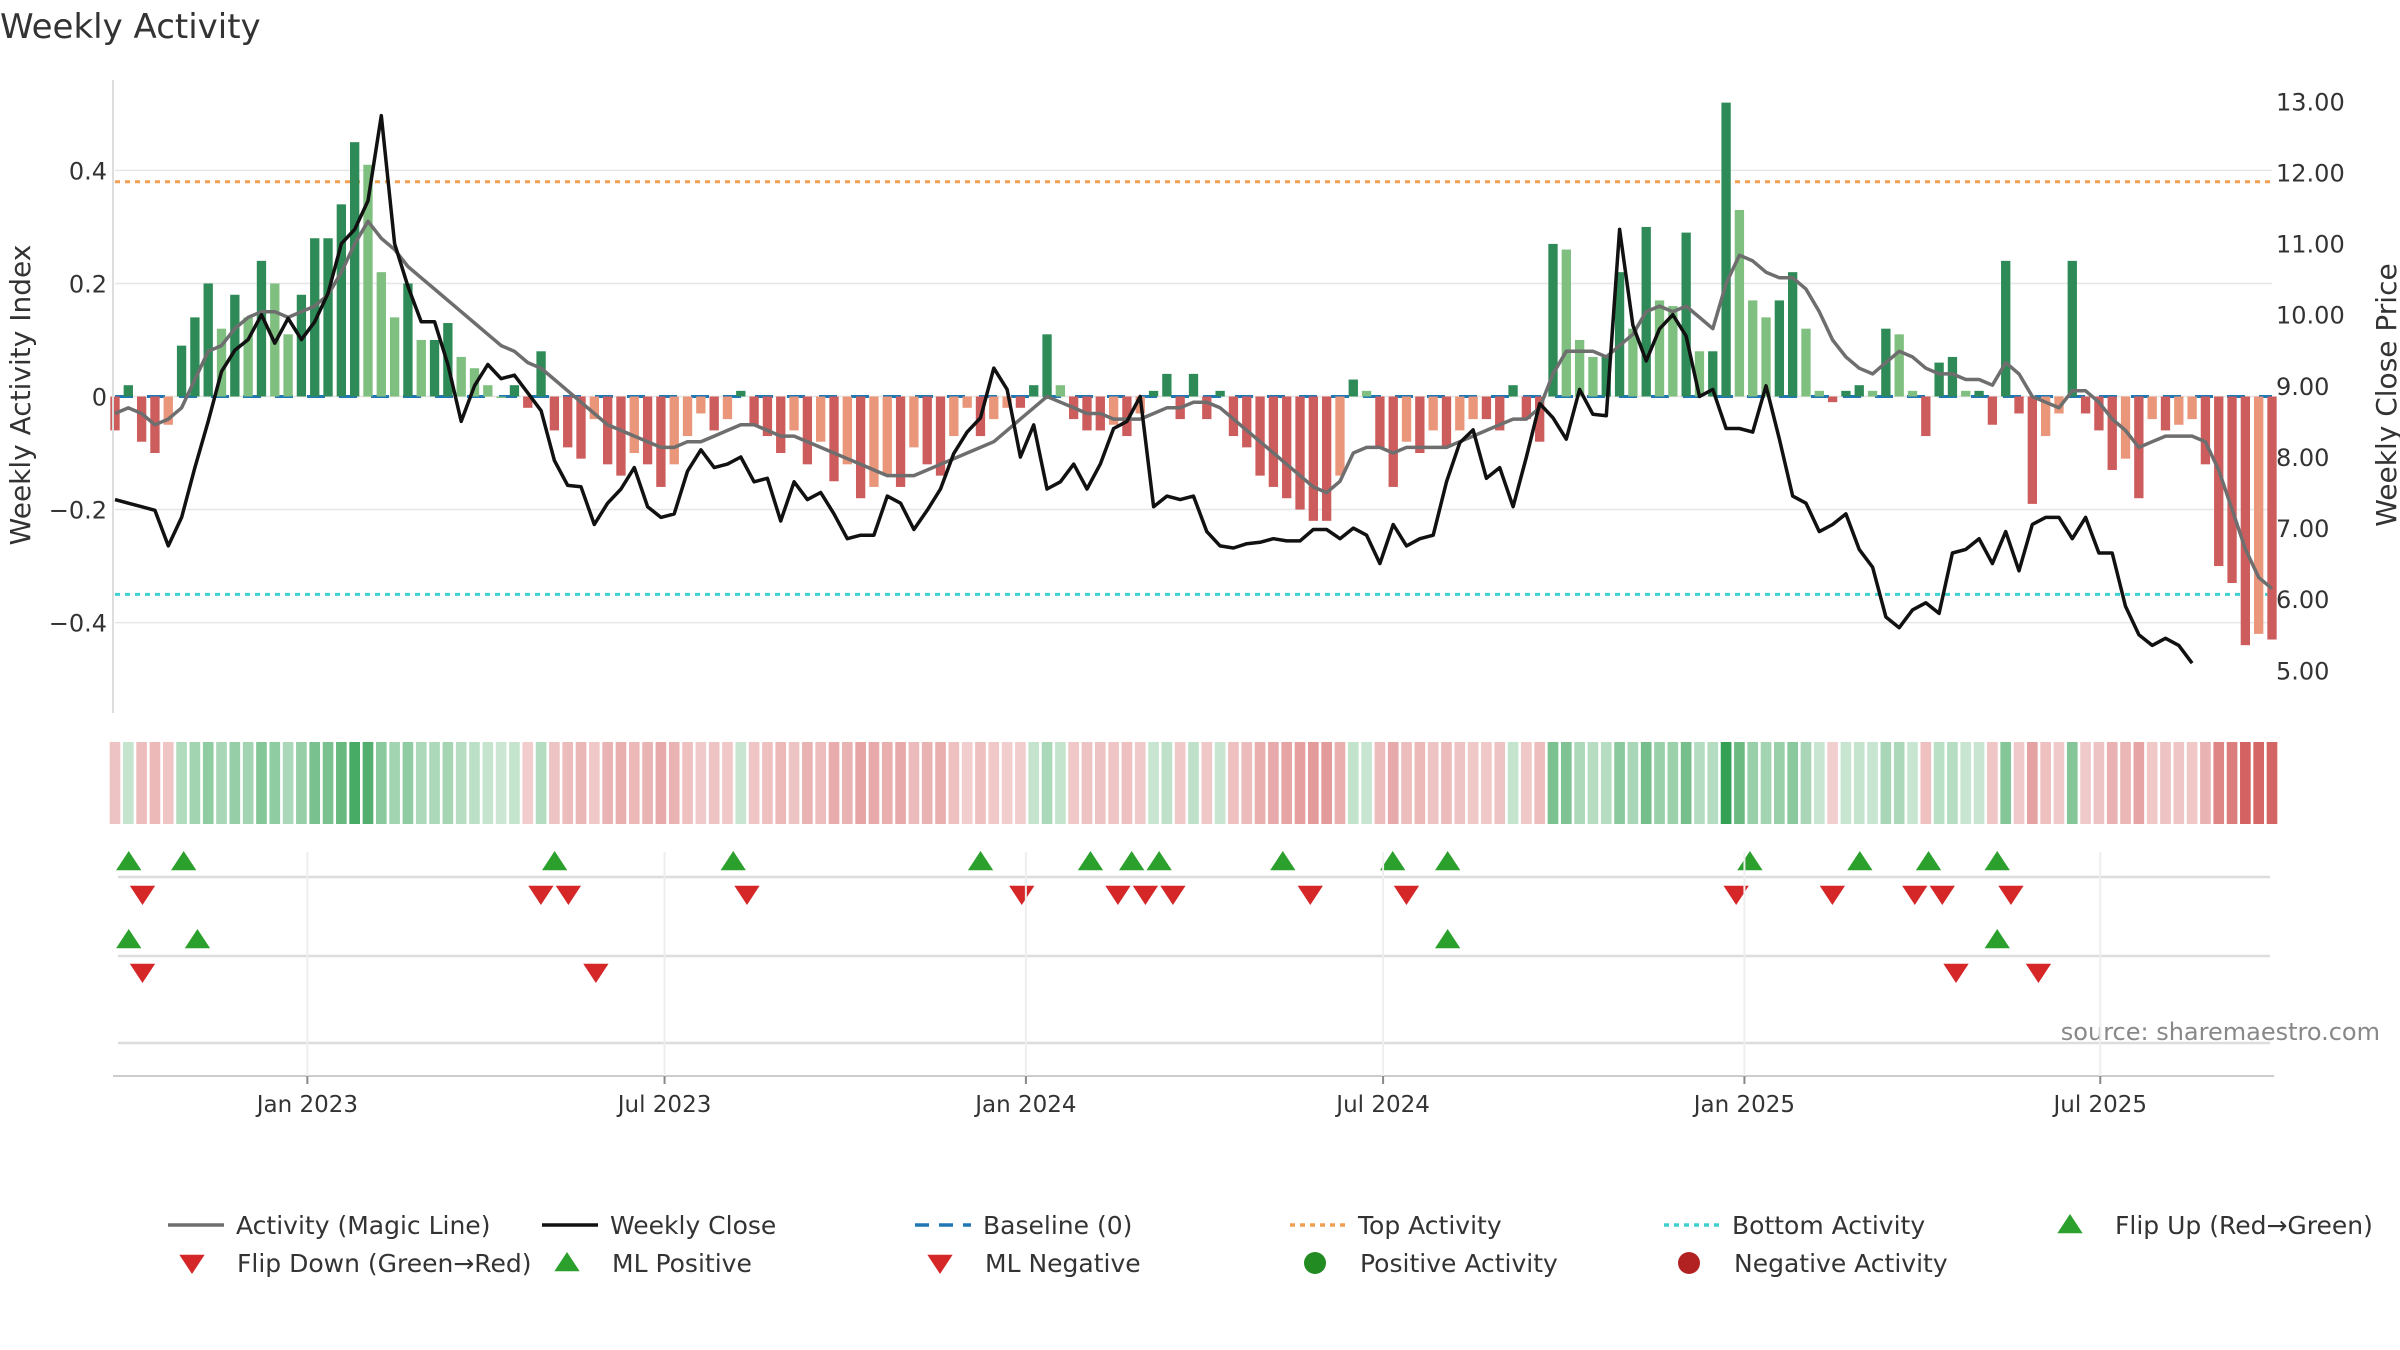 This screenshot has width=2400, height=1350. What do you see at coordinates (306, 1105) in the screenshot?
I see `x-tick-label: Jan 2023` at bounding box center [306, 1105].